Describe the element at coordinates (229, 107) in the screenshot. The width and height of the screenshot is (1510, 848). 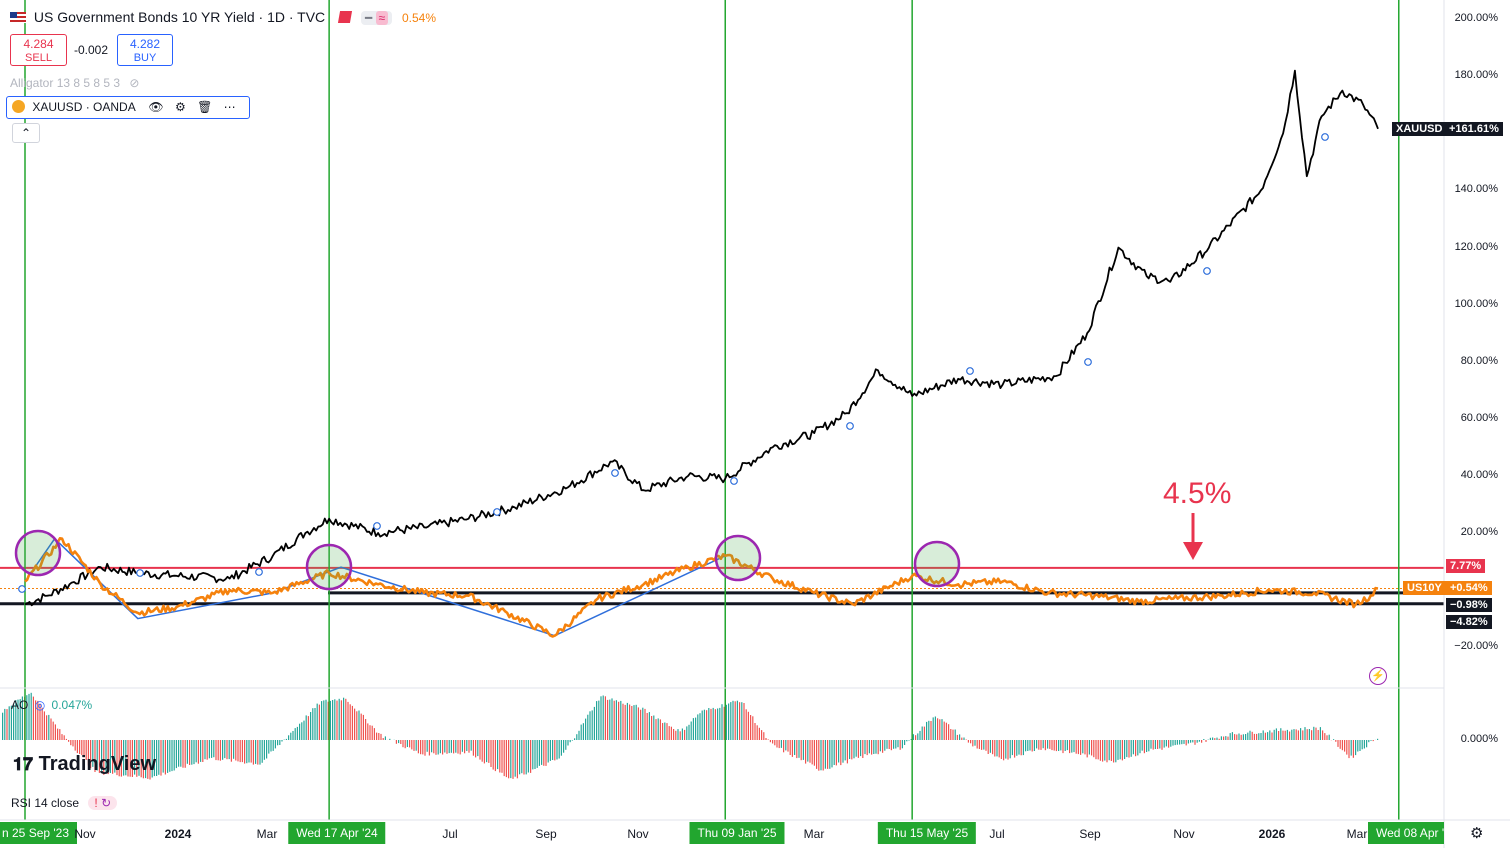
I see `more-icon: ⋯` at that location.